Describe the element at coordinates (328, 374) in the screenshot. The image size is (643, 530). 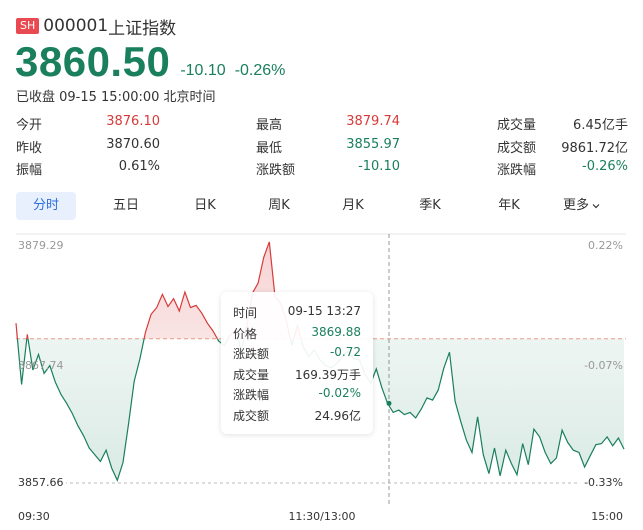
I see `tooltip-value: 169.39万手` at that location.